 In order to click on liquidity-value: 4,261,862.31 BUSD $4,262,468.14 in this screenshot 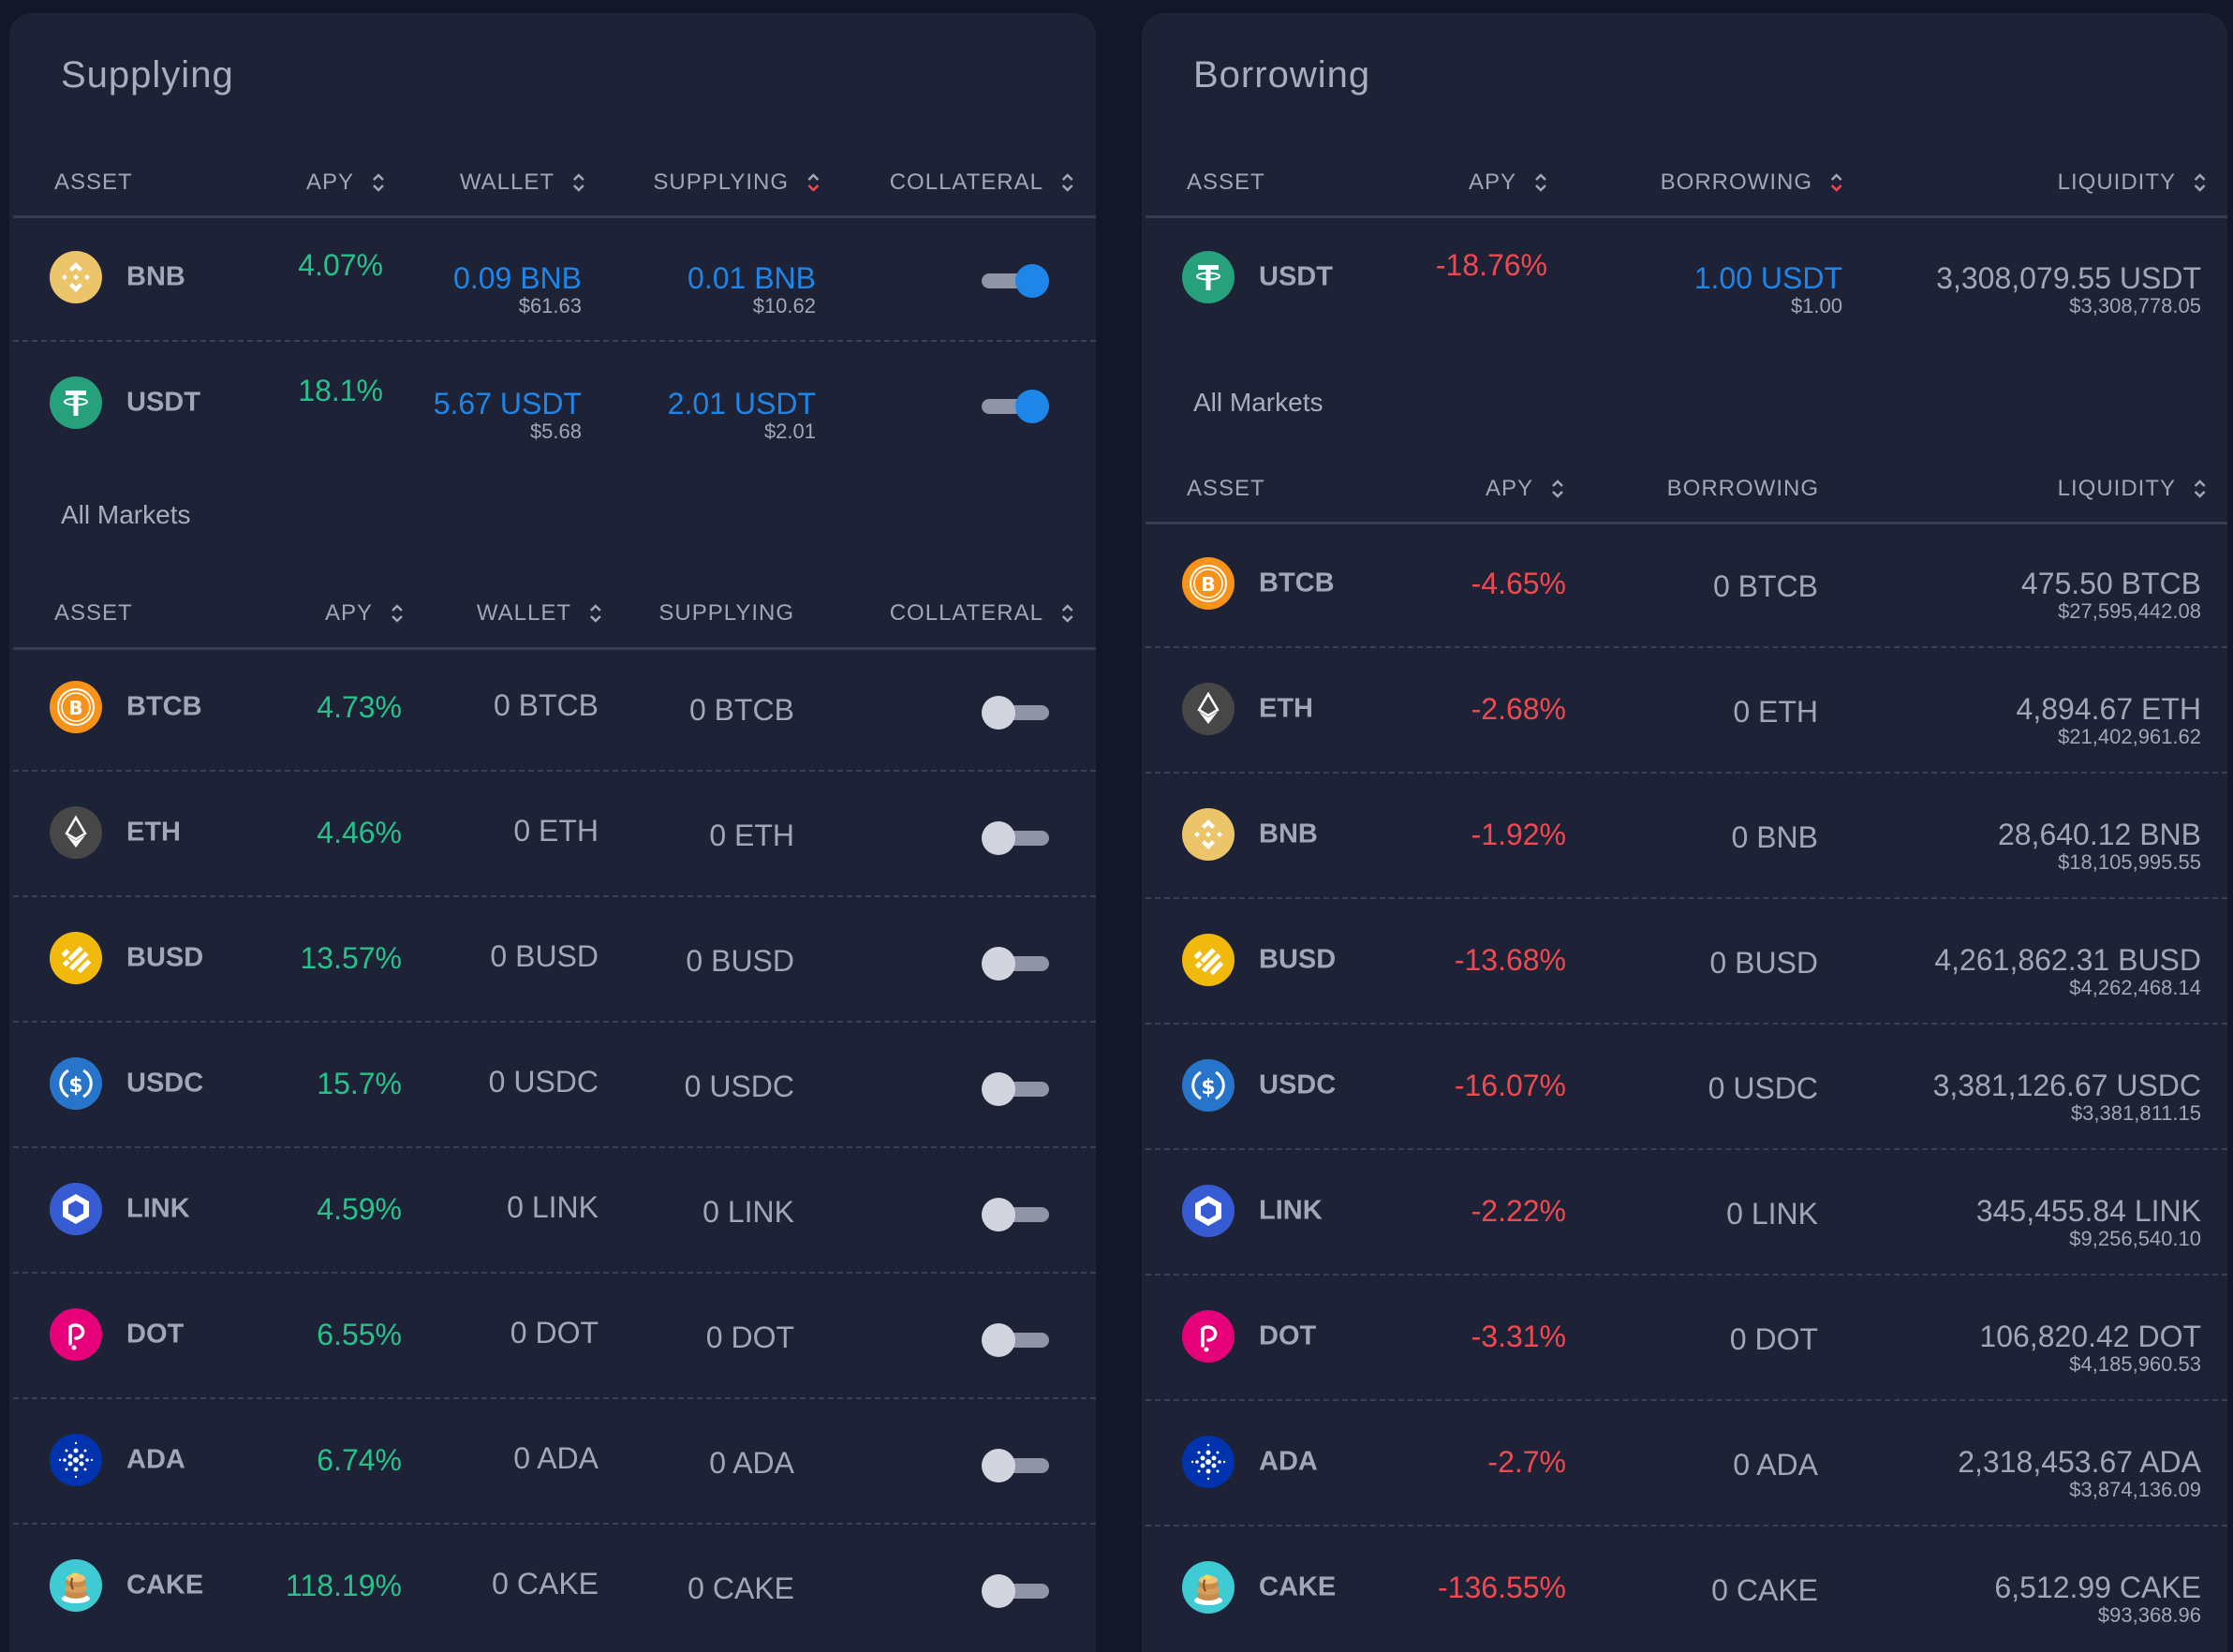, I will do `click(2067, 971)`.